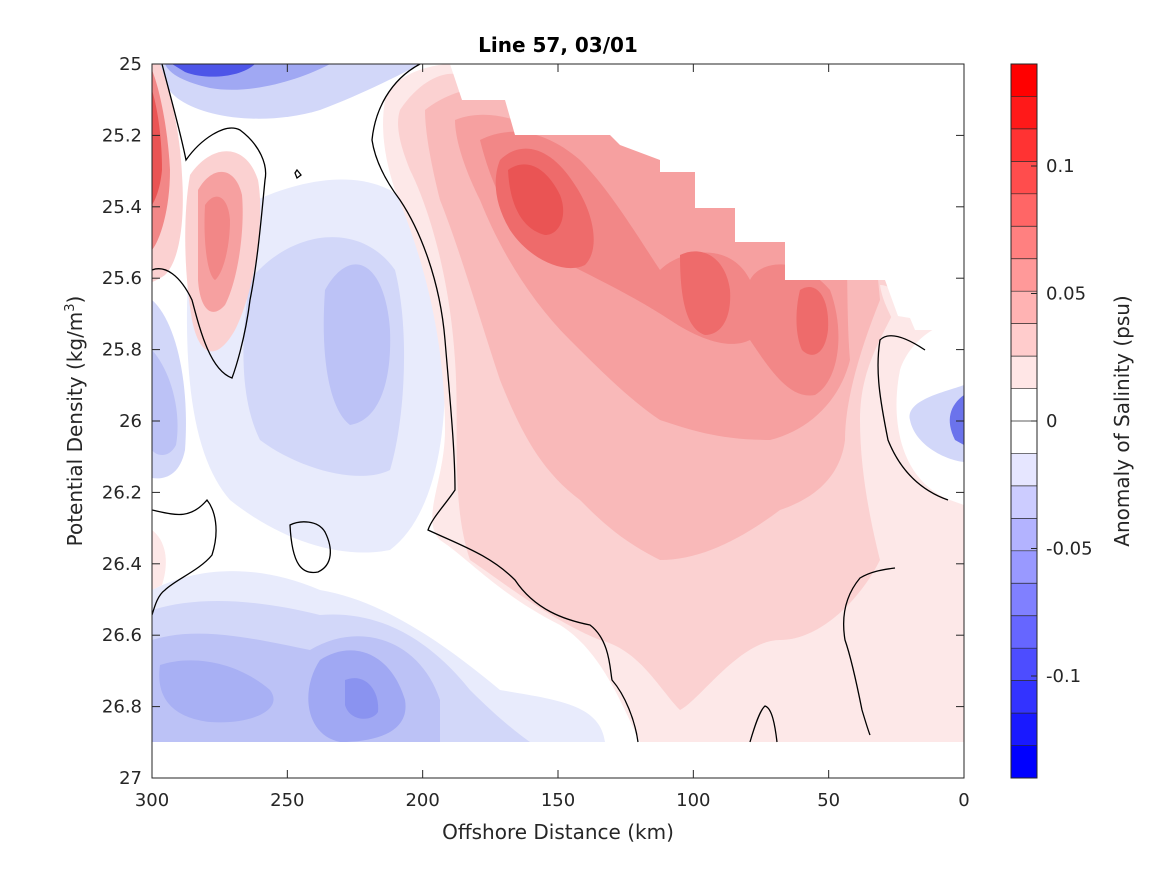 This screenshot has height=875, width=1167. Describe the element at coordinates (956, 420) in the screenshot. I see `negative-right-edge-core` at that location.